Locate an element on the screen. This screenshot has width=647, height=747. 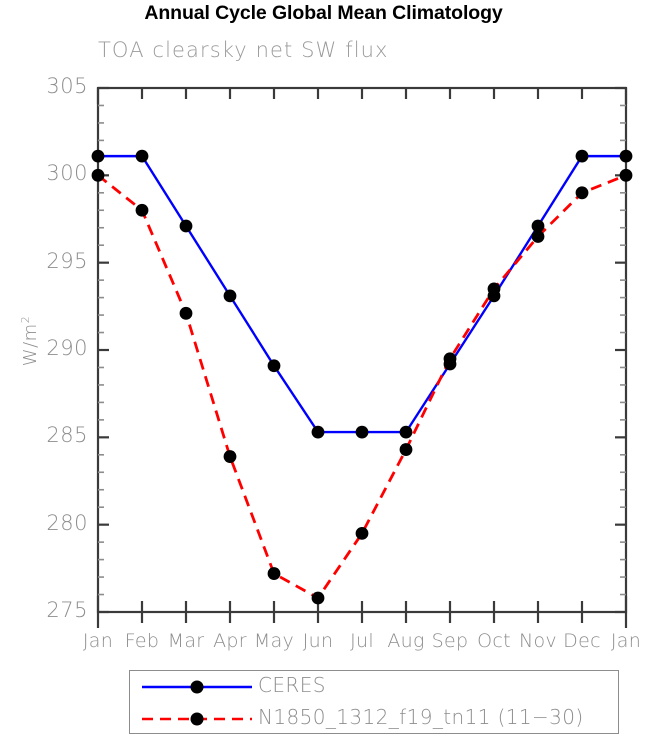
y-tick-label: 285 is located at coordinates (67, 435).